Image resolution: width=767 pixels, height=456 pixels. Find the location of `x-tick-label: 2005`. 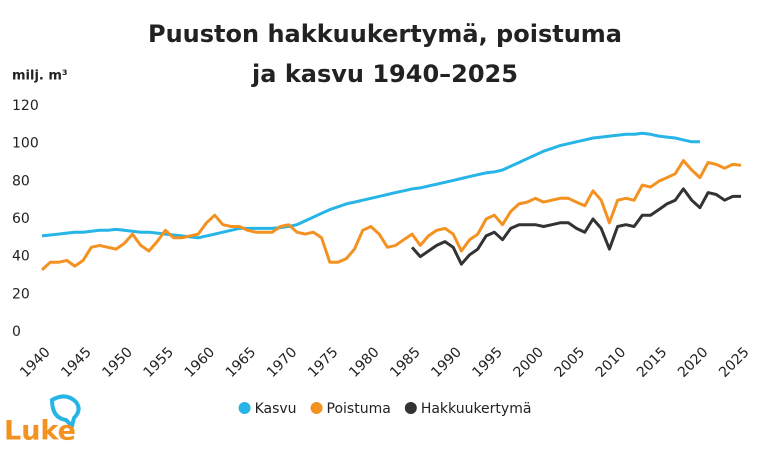

x-tick-label: 2005 is located at coordinates (570, 362).